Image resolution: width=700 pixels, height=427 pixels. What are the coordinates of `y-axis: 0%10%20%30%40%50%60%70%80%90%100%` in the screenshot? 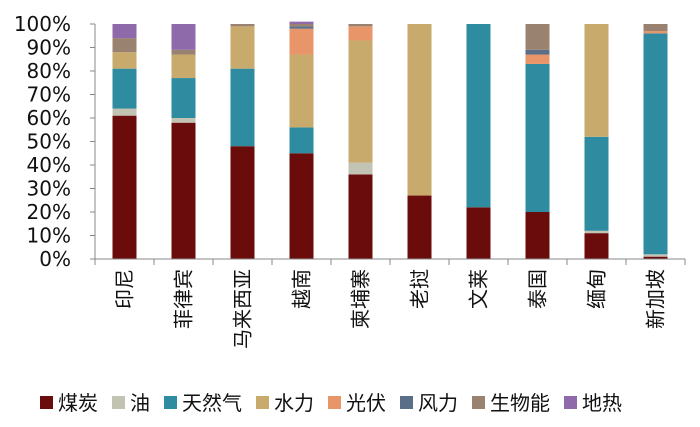 It's located at (55, 141).